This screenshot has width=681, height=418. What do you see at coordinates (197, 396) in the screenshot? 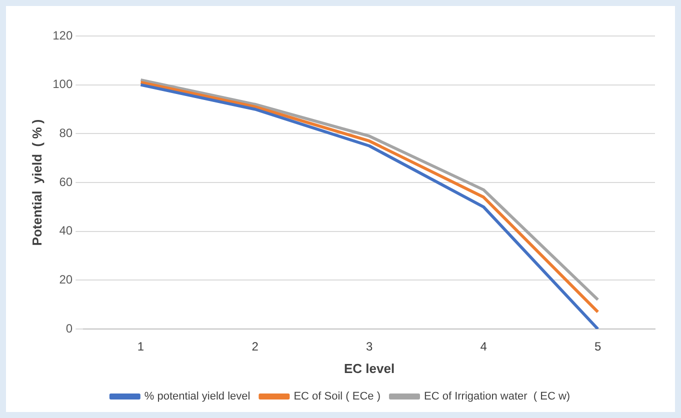
I see `legend-label: % potential yield level` at bounding box center [197, 396].